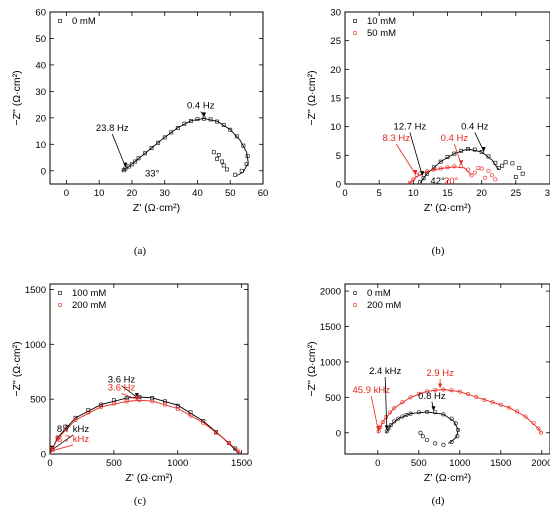 This screenshot has width=550, height=514. Describe the element at coordinates (379, 193) in the screenshot. I see `x-tick-label: 5` at that location.